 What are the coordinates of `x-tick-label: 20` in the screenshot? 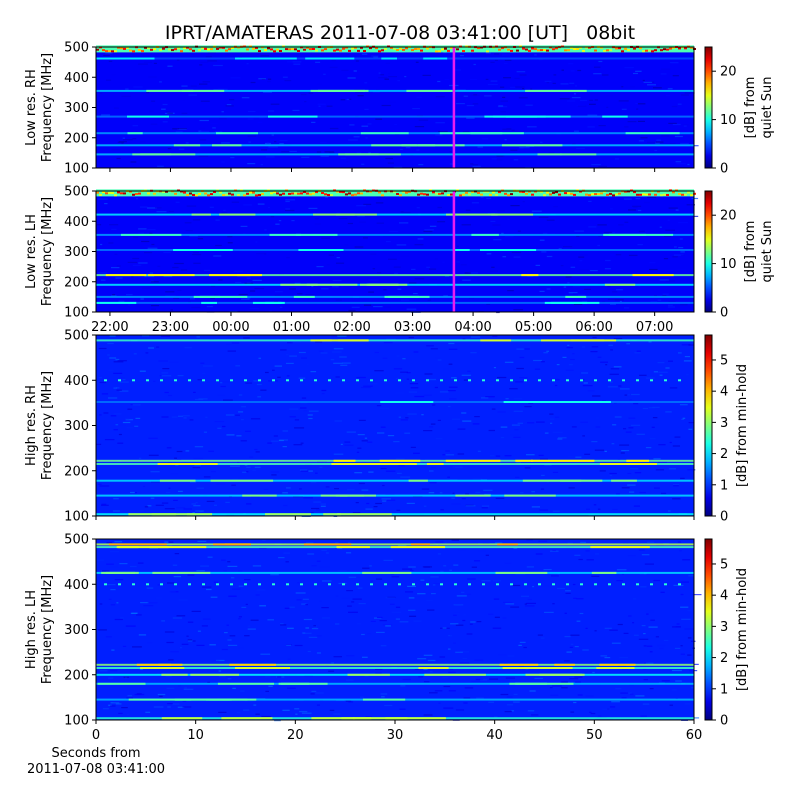 It's located at (295, 735).